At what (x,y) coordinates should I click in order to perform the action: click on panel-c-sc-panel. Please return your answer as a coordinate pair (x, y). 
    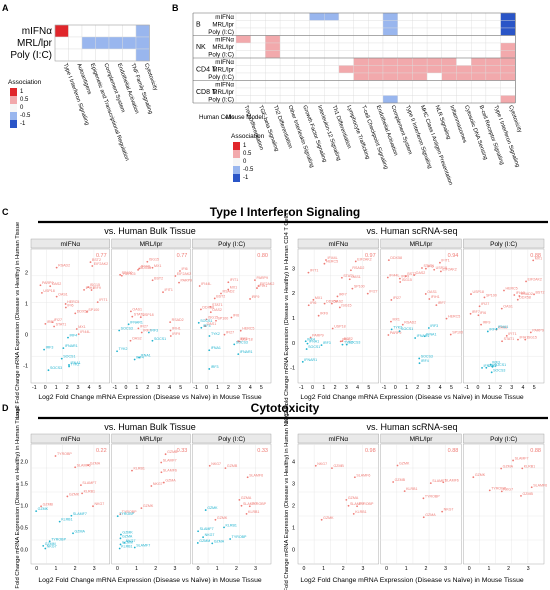
    Looking at the image, I should click on (421, 316).